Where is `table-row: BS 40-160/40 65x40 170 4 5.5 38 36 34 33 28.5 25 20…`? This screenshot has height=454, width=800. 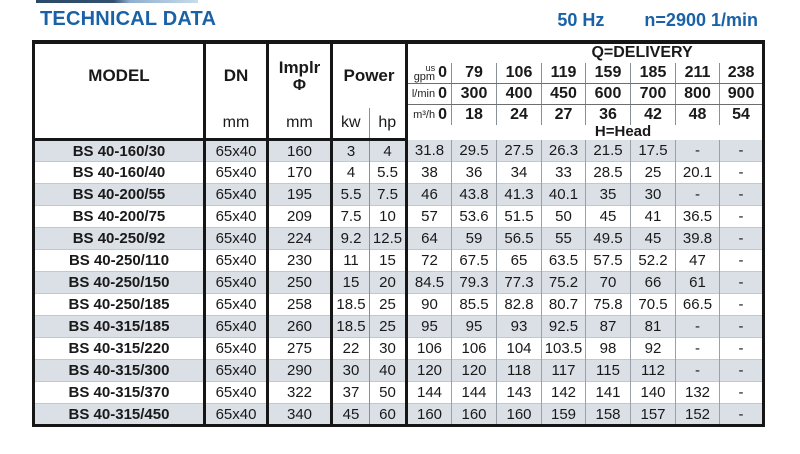 table-row: BS 40-160/40 65x40 170 4 5.5 38 36 34 33 28.5 25 20… is located at coordinates (398, 172).